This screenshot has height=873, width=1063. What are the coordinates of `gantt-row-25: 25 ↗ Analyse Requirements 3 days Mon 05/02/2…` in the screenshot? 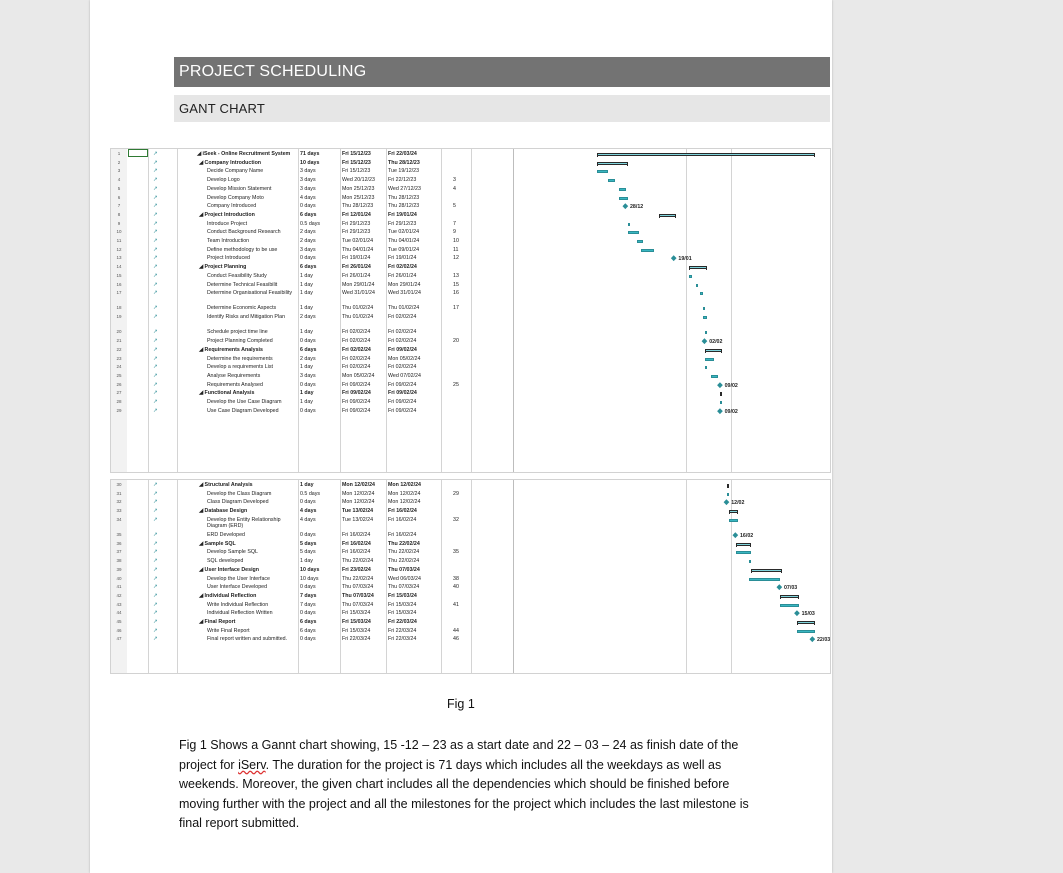 It's located at (470, 376).